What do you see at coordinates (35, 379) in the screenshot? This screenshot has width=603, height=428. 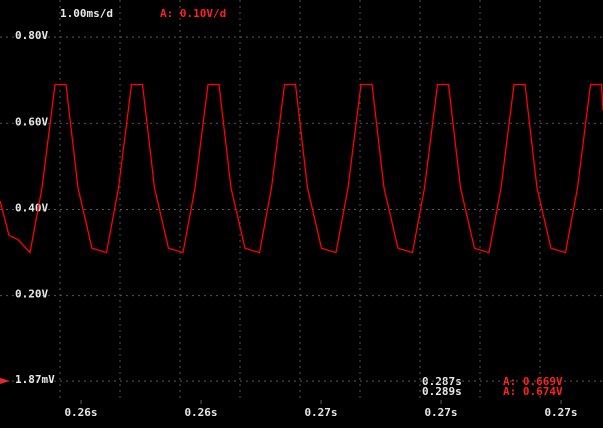 I see `y-tick-label: 1.87mV` at bounding box center [35, 379].